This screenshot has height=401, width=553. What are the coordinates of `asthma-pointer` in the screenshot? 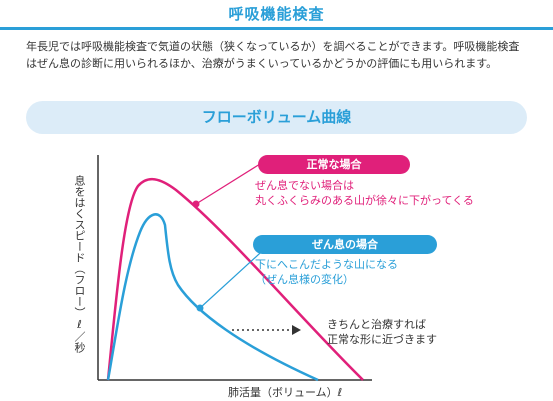 It's located at (235, 276).